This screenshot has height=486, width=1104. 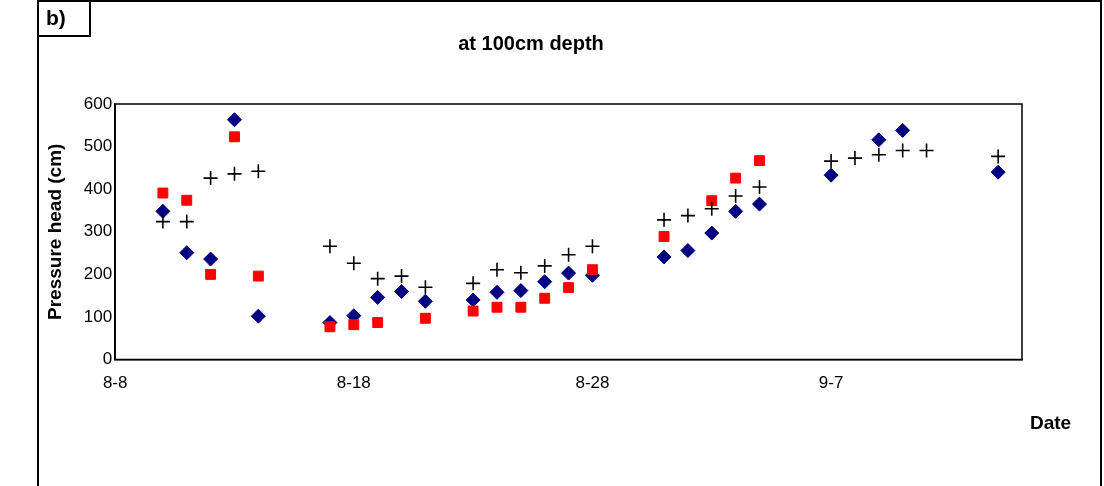 What do you see at coordinates (54, 231) in the screenshot?
I see `y-axis-title: Pressure head (cm)` at bounding box center [54, 231].